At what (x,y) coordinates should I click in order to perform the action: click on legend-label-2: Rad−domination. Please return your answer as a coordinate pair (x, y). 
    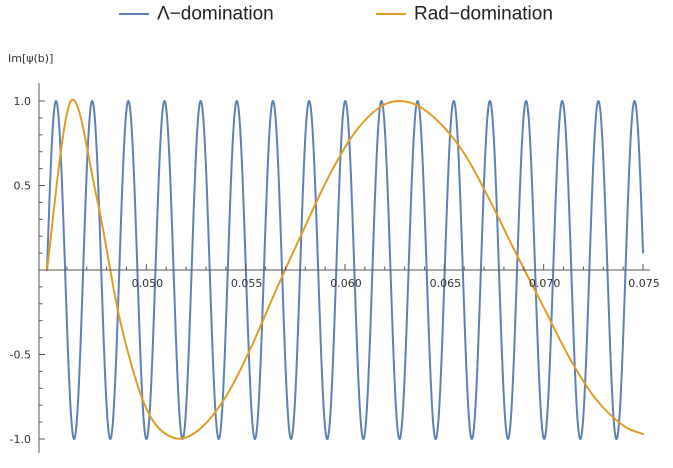
    Looking at the image, I should click on (483, 14).